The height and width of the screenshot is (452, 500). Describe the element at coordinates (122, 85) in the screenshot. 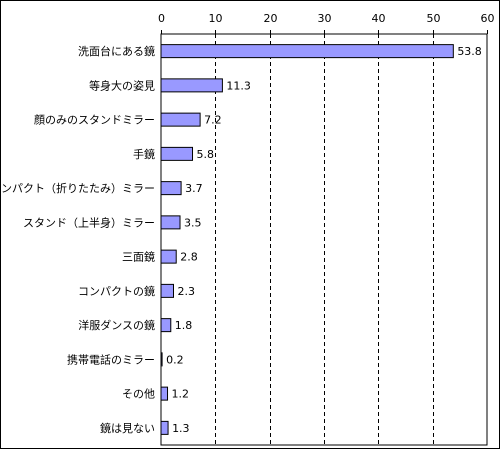

I see `category-label: 等身大の姿見` at that location.